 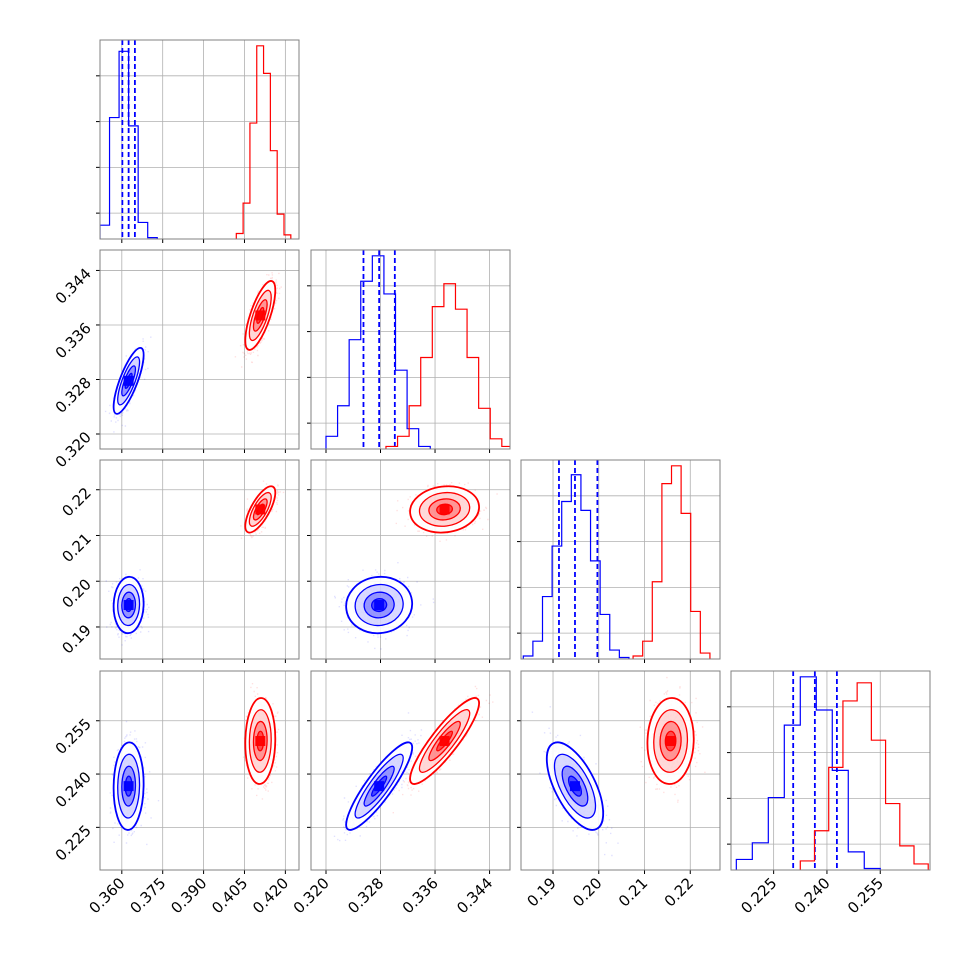 I want to click on y-tick-label: 0.328, so click(x=73, y=395).